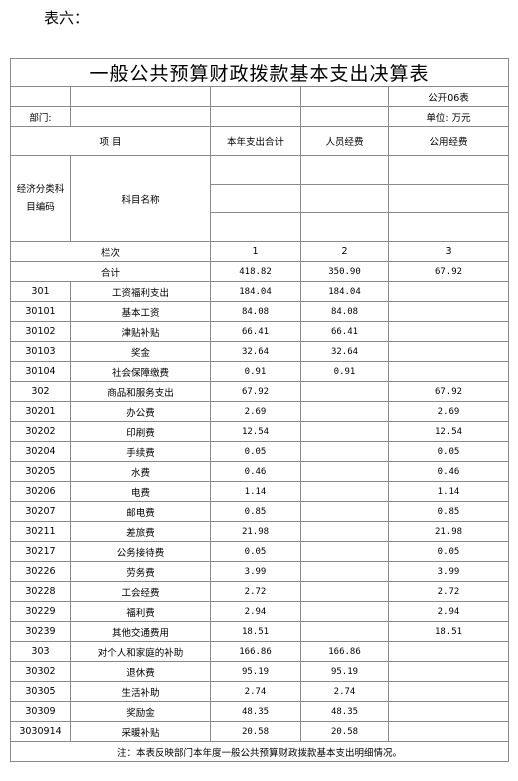 This screenshot has height=781, width=518. What do you see at coordinates (40, 571) in the screenshot?
I see `row-code: 30226` at bounding box center [40, 571].